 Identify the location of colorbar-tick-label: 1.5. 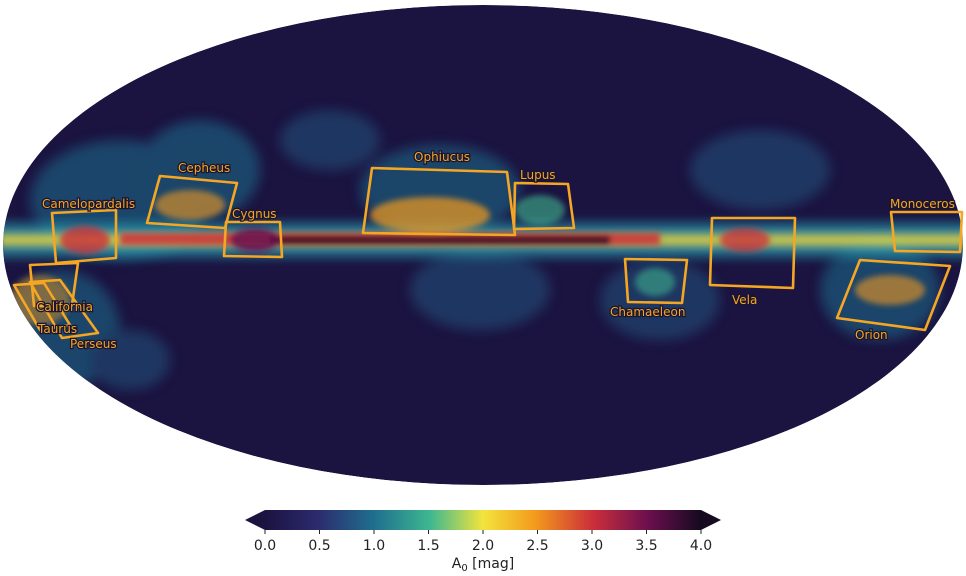
(428, 546).